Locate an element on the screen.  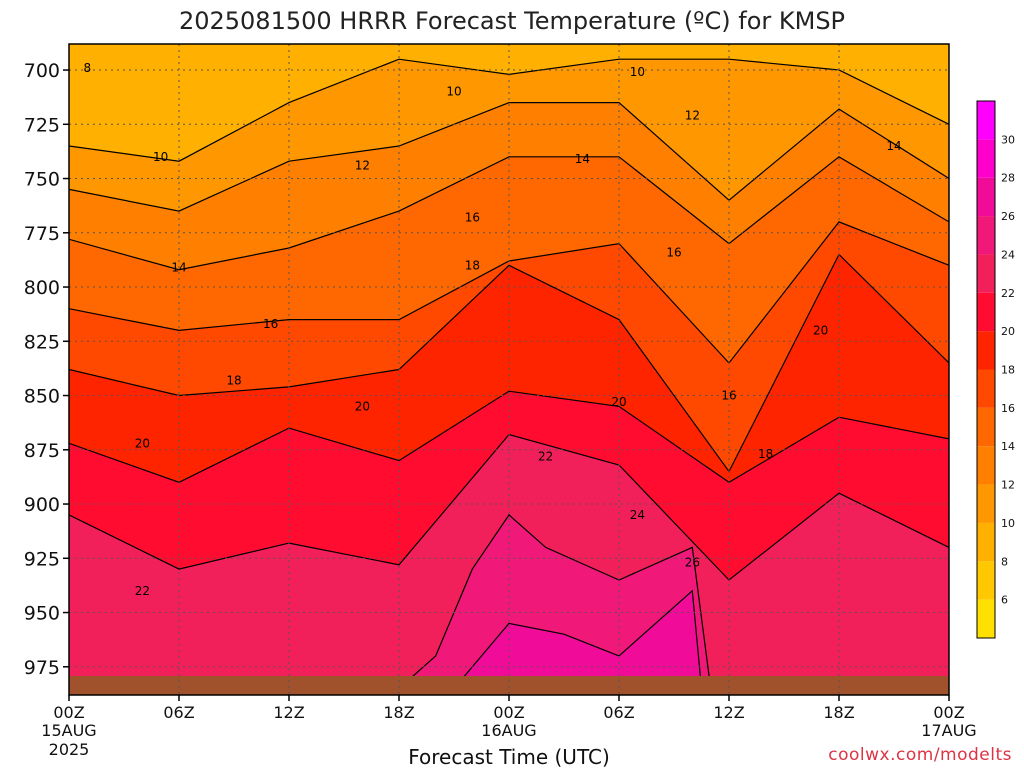
contour-label: 26 is located at coordinates (692, 563).